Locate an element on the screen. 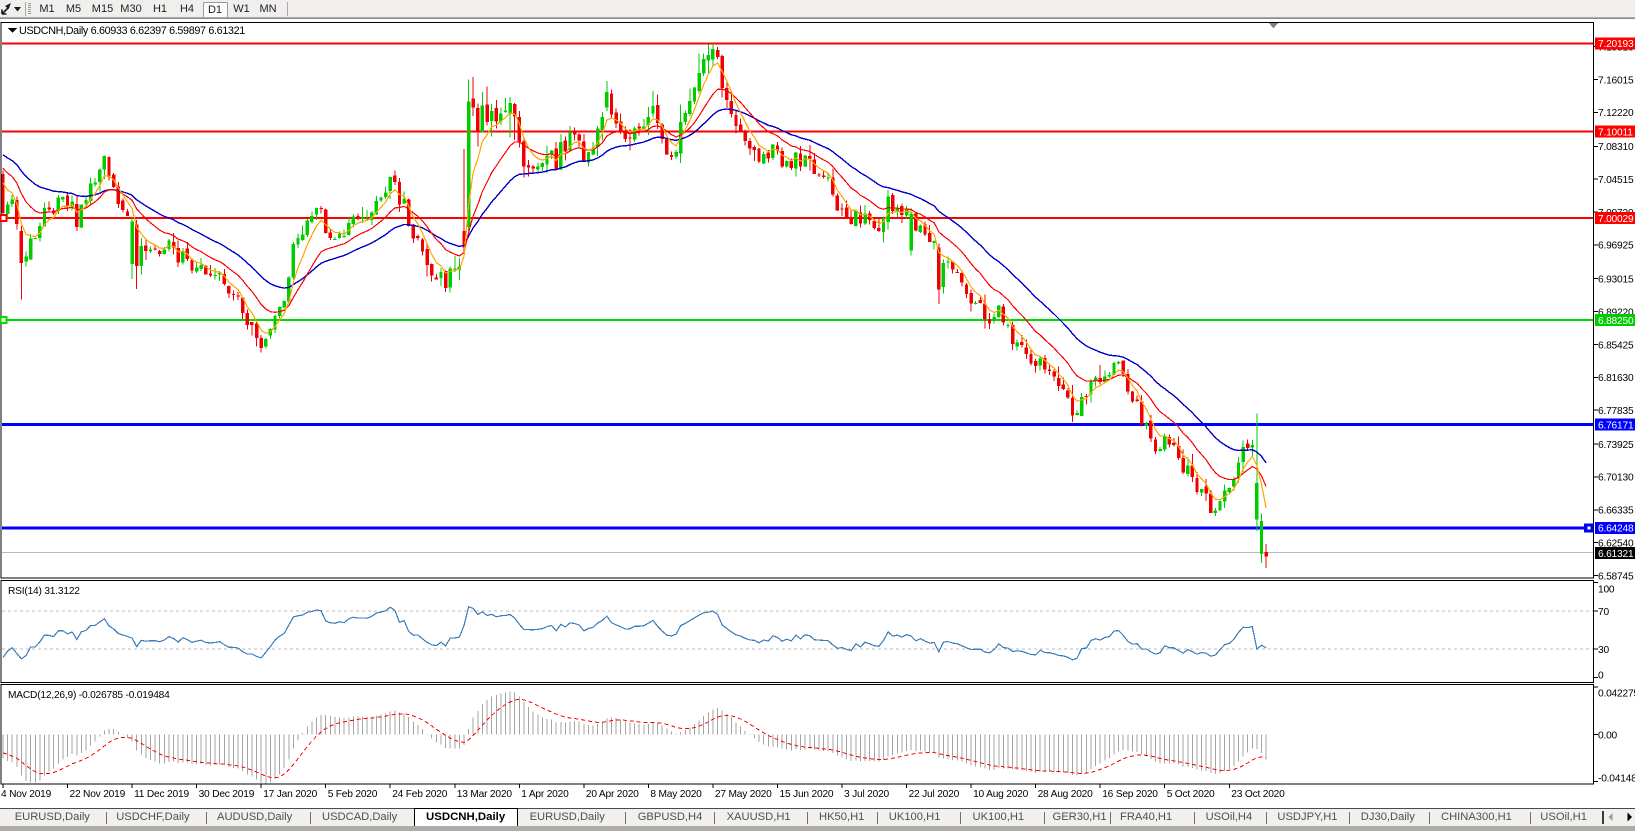  svg-text: 6.62540 is located at coordinates (1616, 543).